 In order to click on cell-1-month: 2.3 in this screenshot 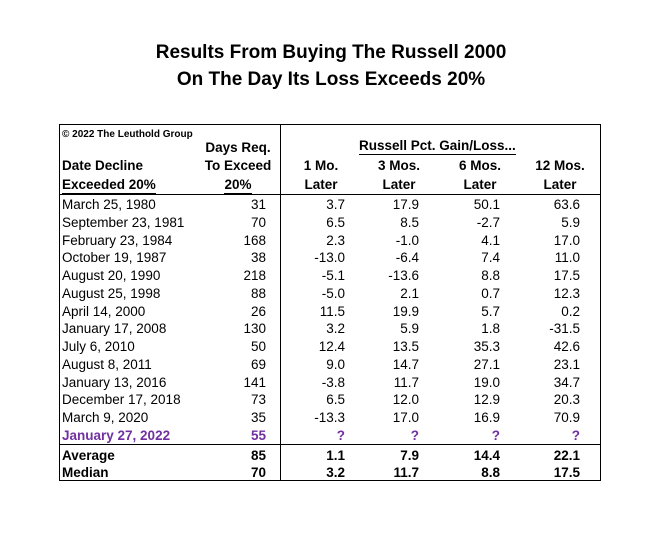, I will do `click(335, 240)`.